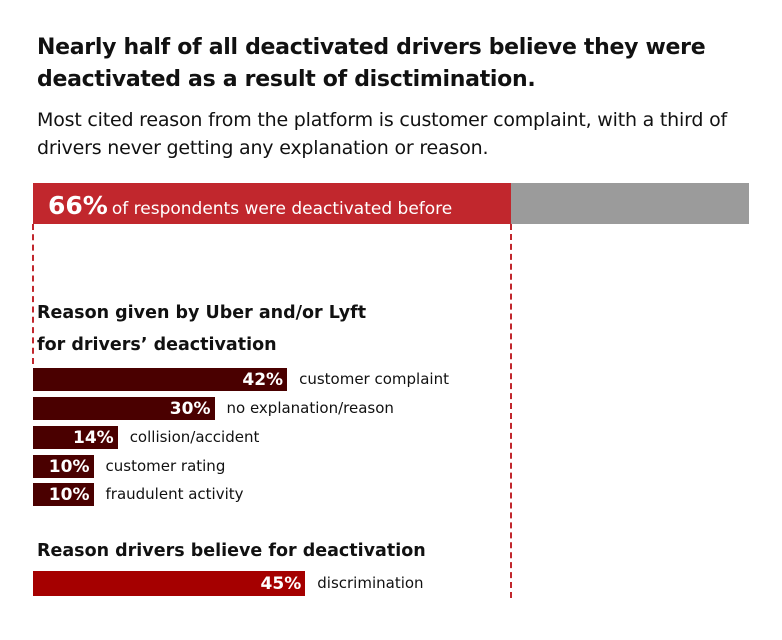 Image resolution: width=782 pixels, height=640 pixels. What do you see at coordinates (511, 411) in the screenshot?
I see `right-dashed-line` at bounding box center [511, 411].